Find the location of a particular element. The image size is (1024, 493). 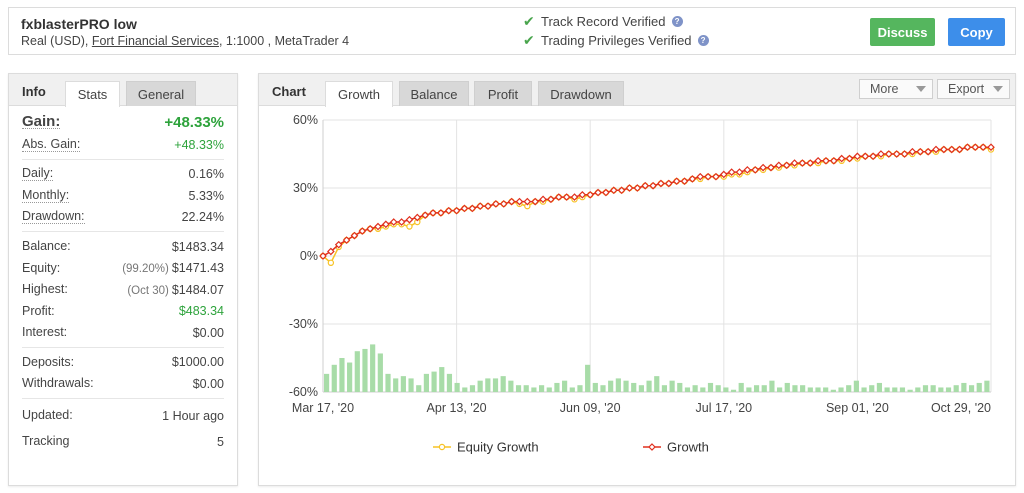

daily-row: Daily: 0.16% is located at coordinates (123, 175).